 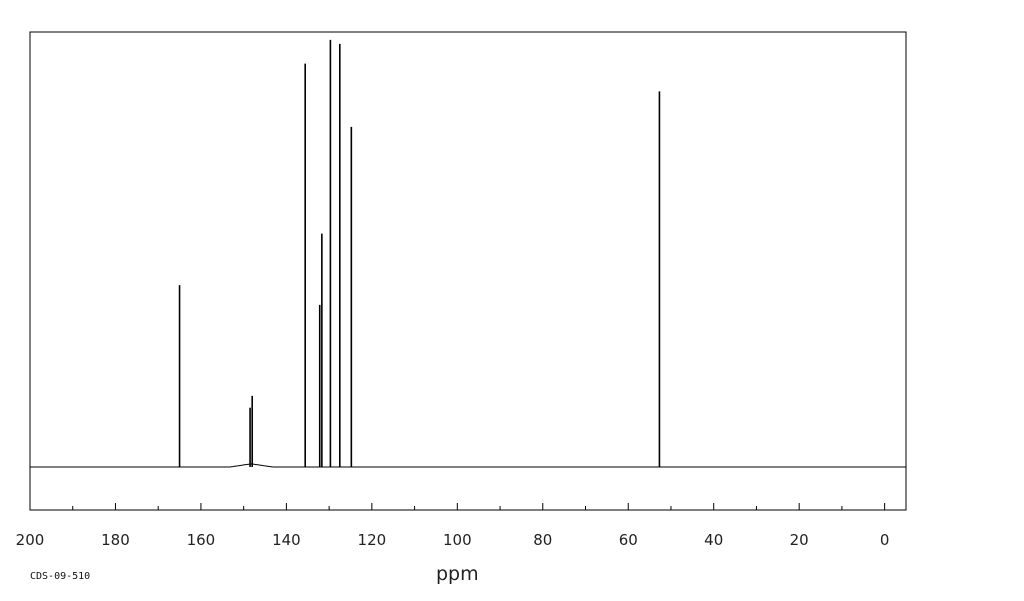 What do you see at coordinates (713, 540) in the screenshot?
I see `x-tick-label-40: 40` at bounding box center [713, 540].